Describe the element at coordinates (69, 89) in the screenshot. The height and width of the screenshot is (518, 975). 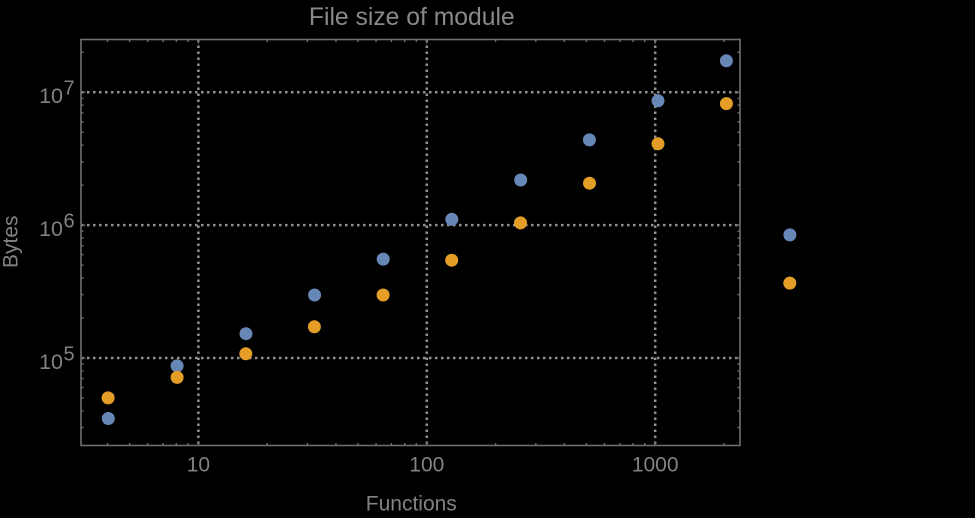
I see `svg-text: 7` at that location.